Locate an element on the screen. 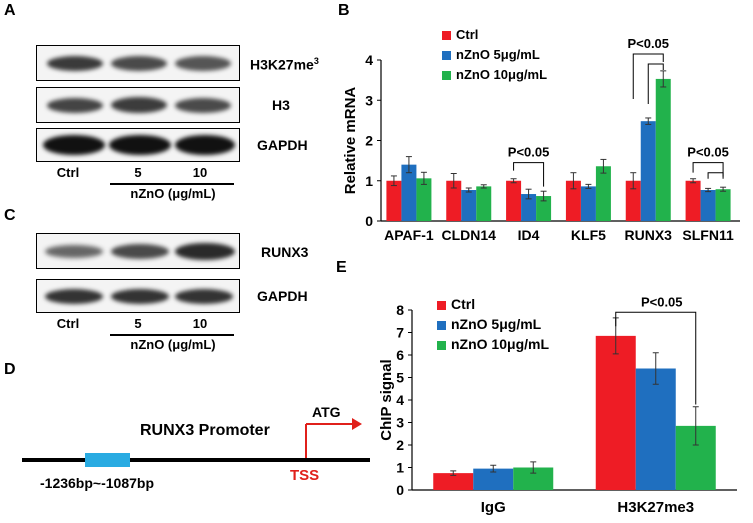 This screenshot has width=753, height=523. panel-e-label: E is located at coordinates (341, 267).